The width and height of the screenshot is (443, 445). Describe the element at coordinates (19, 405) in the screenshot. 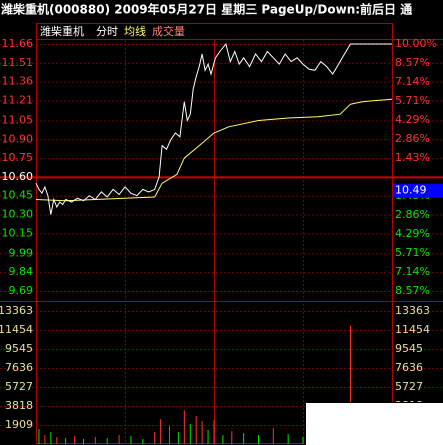

I see `volume-tick-label: 3818` at that location.